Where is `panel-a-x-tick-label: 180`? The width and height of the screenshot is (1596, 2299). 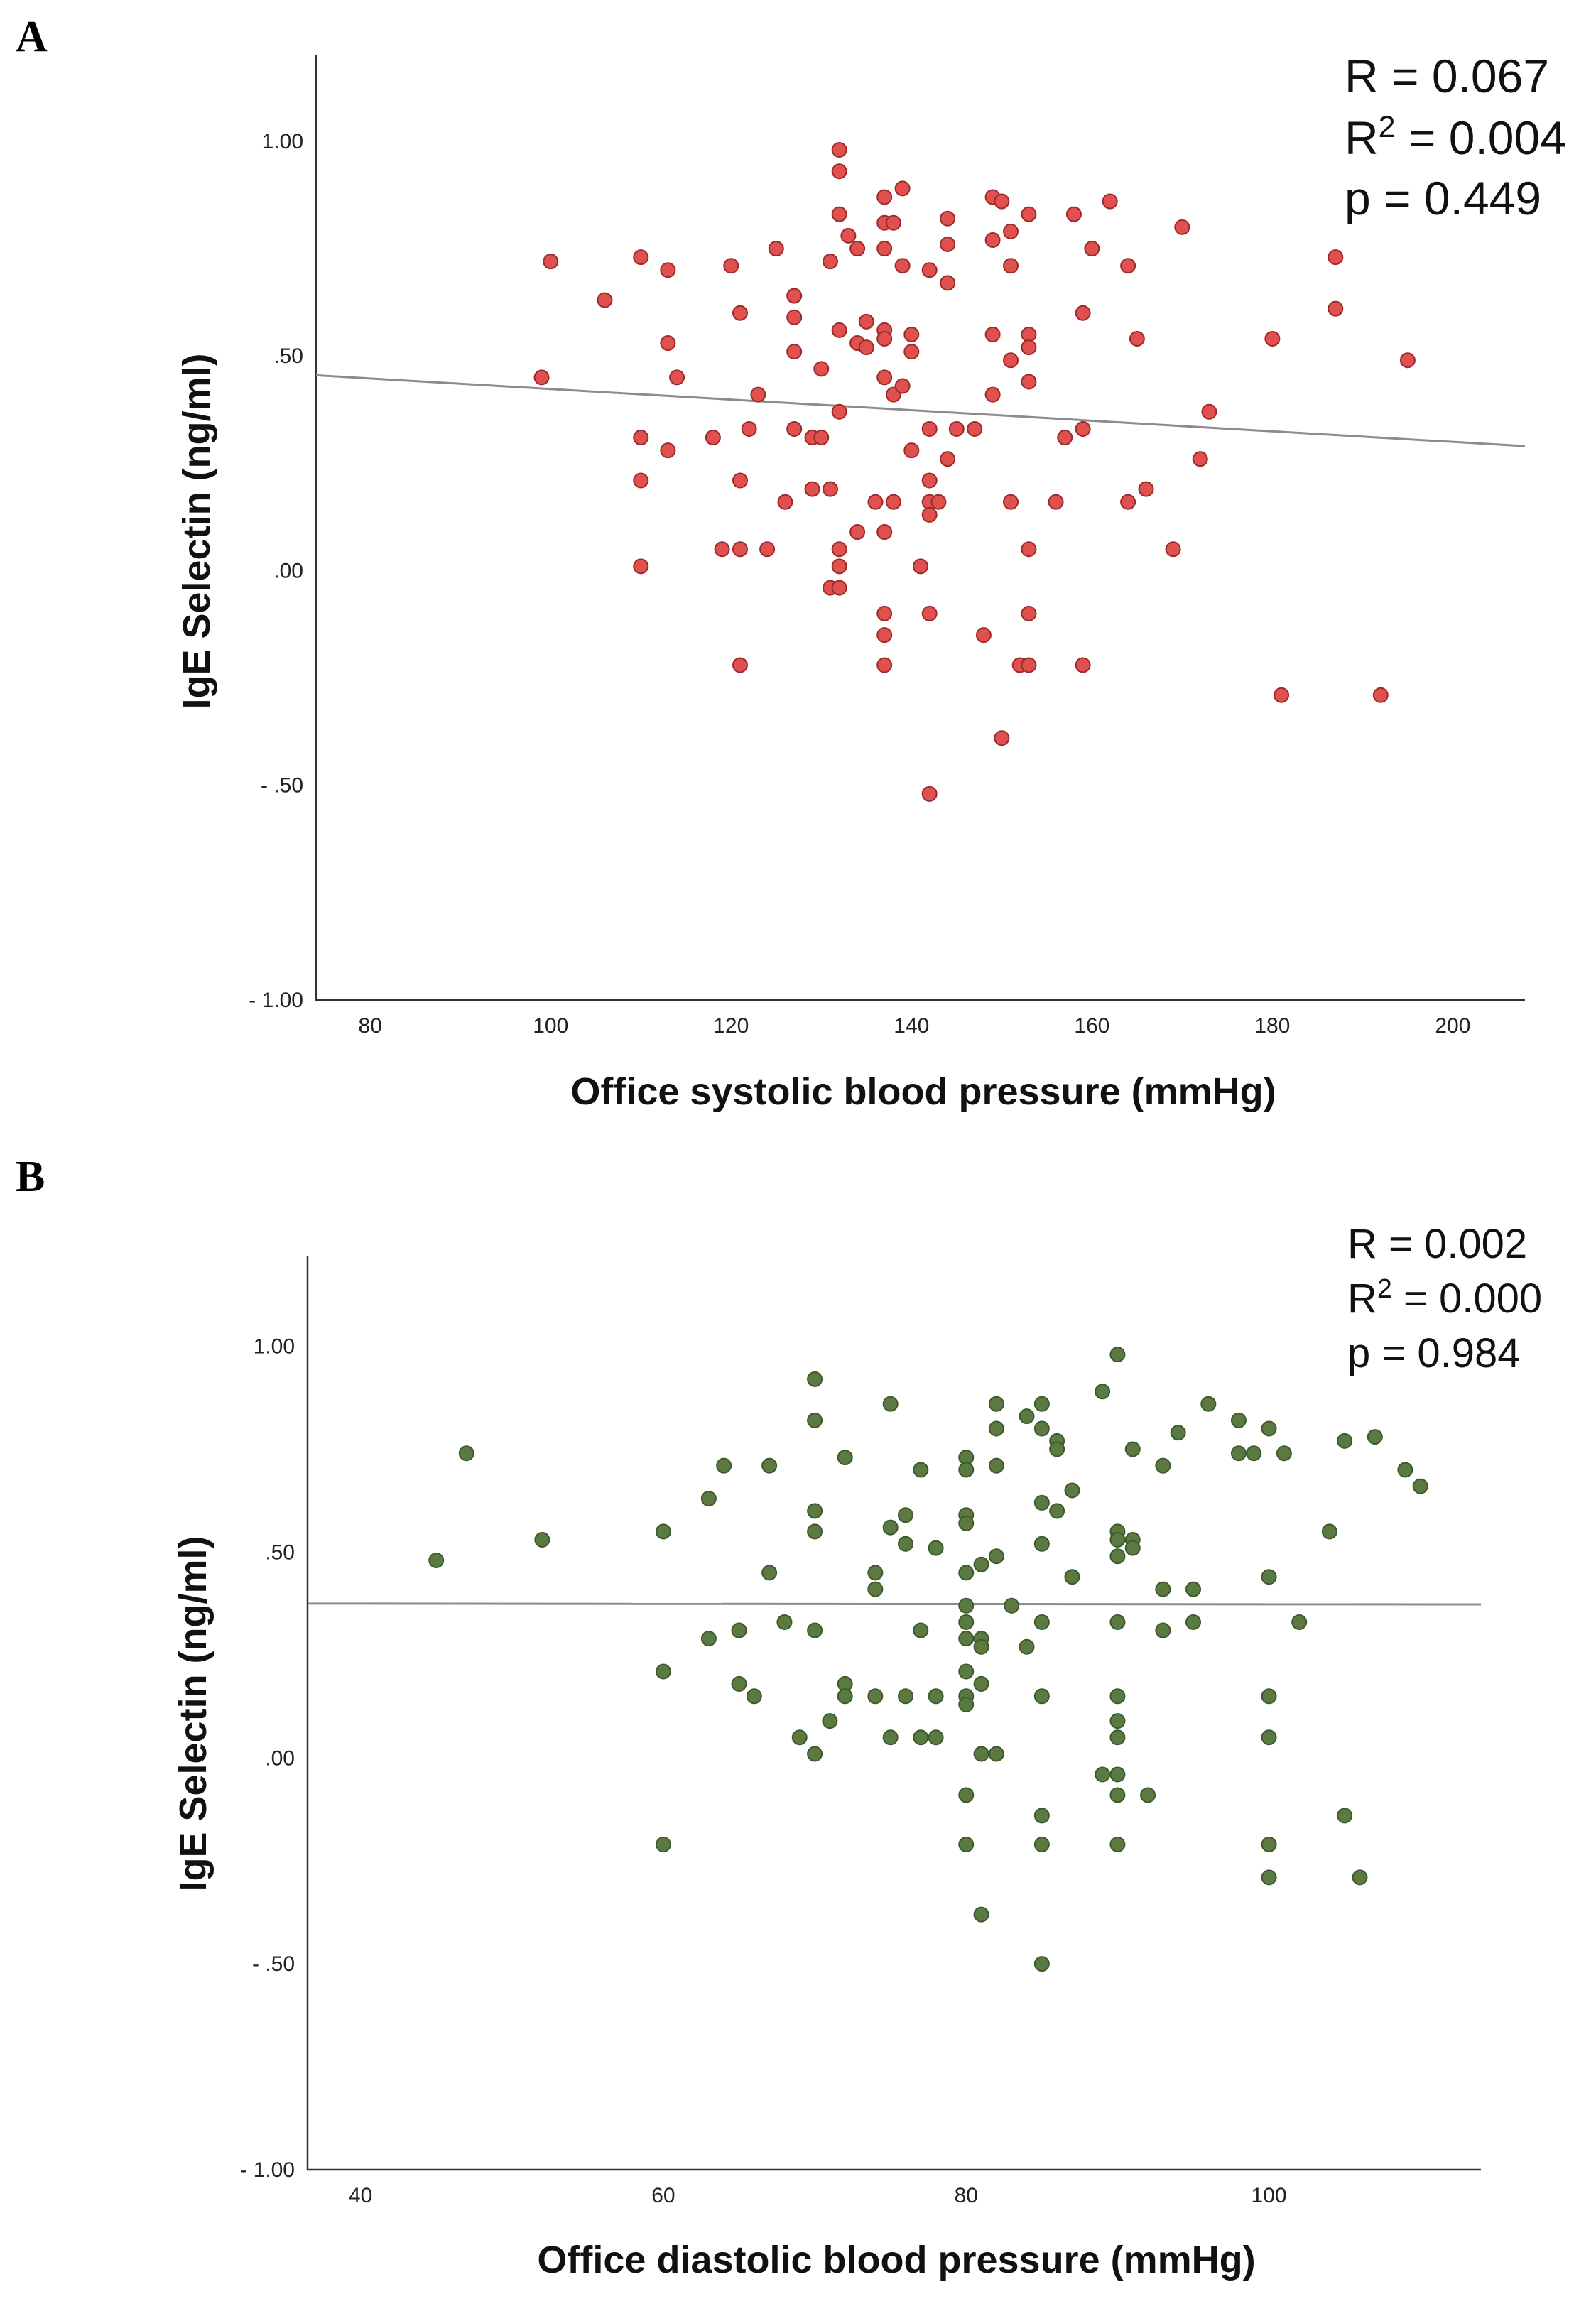
panel-a-x-tick-label: 180 is located at coordinates (1272, 1026).